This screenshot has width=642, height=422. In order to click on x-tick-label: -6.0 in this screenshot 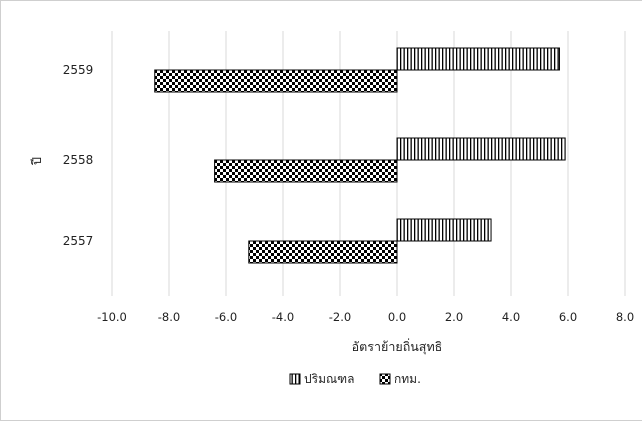, I will do `click(226, 317)`.